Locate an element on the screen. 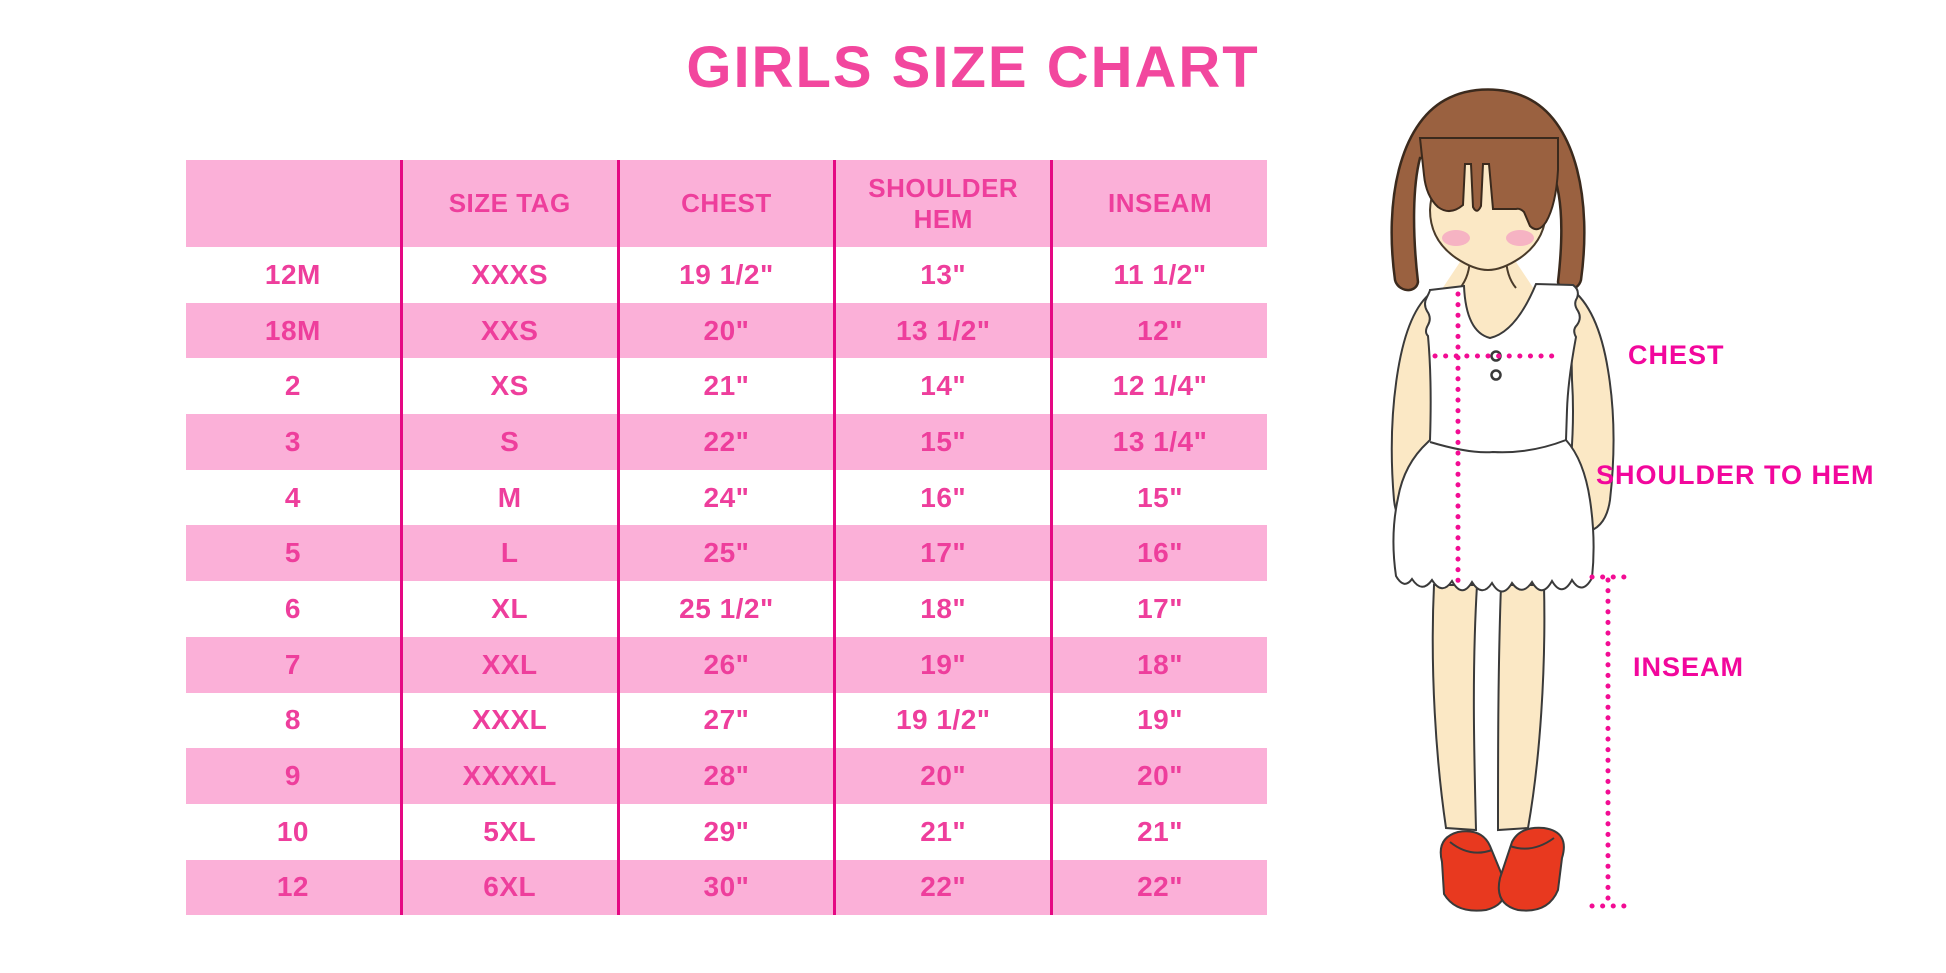  table-cell: XXL is located at coordinates (509, 664).